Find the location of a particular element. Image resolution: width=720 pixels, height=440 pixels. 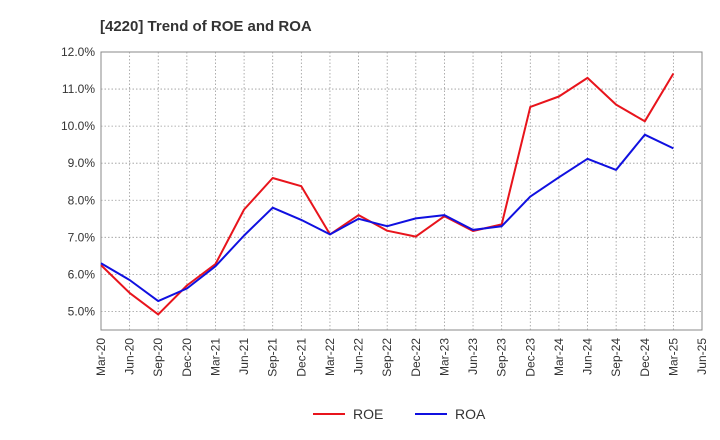

y-tick-label: 11.0% is located at coordinates (78, 89).